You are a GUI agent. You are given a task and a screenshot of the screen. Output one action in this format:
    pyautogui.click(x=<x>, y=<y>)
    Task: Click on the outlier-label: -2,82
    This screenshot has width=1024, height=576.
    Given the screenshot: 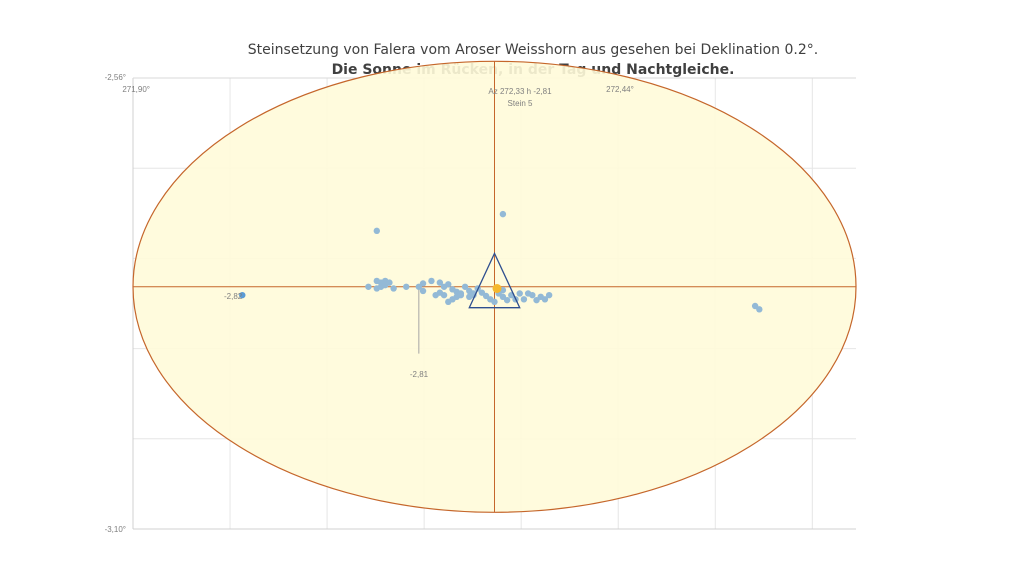 What is the action you would take?
    pyautogui.click(x=233, y=296)
    